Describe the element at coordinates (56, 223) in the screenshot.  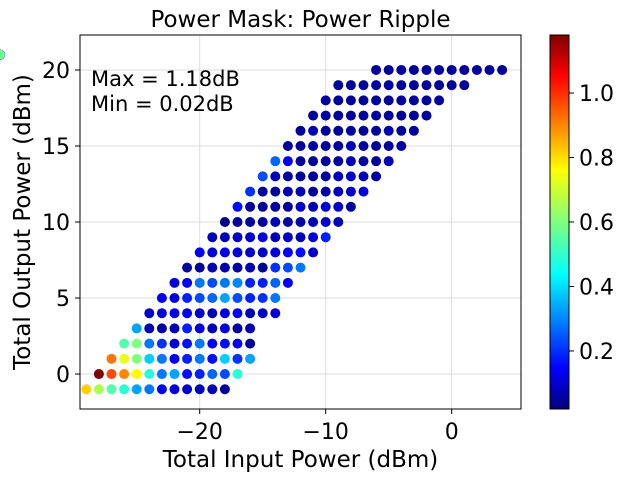
I see `y-tick-label: 10` at that location.